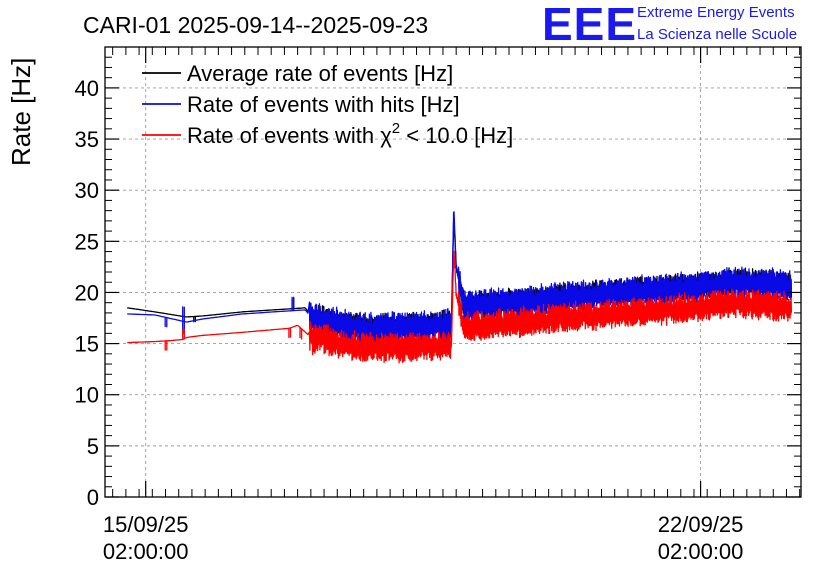 This screenshot has height=572, width=836. I want to click on y-tick-label: 15, so click(87, 344).